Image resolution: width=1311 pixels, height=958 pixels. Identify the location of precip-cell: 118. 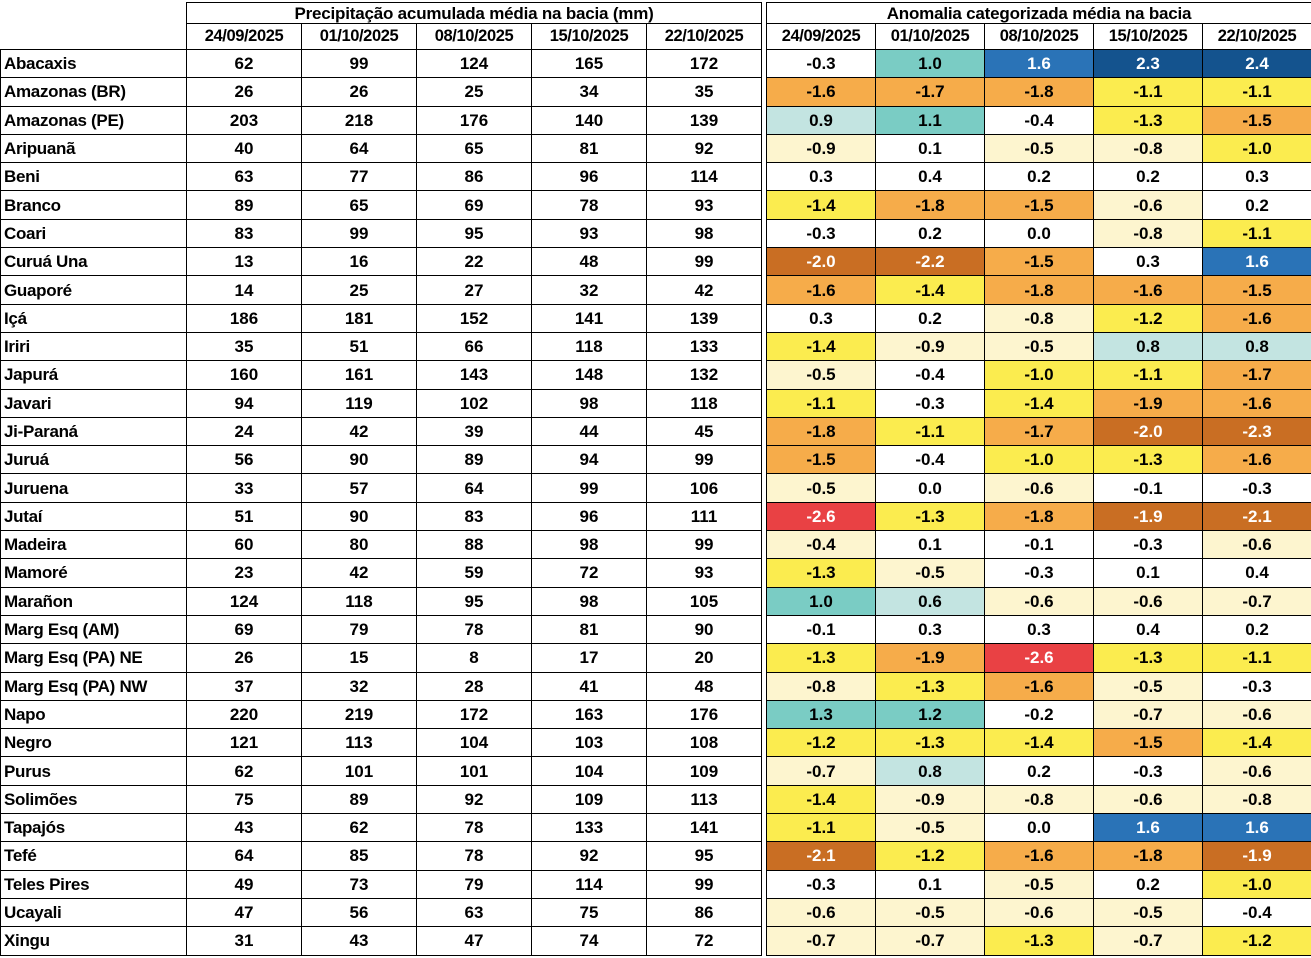
(359, 601).